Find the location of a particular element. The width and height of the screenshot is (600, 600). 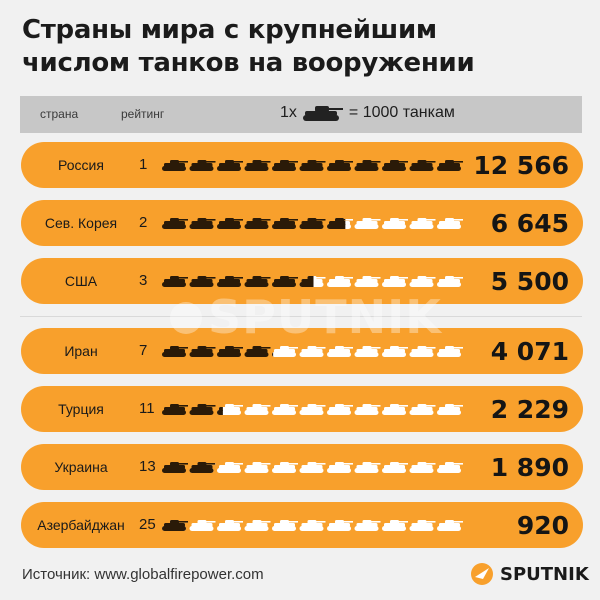

country-row: США 3 5 500 is located at coordinates (302, 281).